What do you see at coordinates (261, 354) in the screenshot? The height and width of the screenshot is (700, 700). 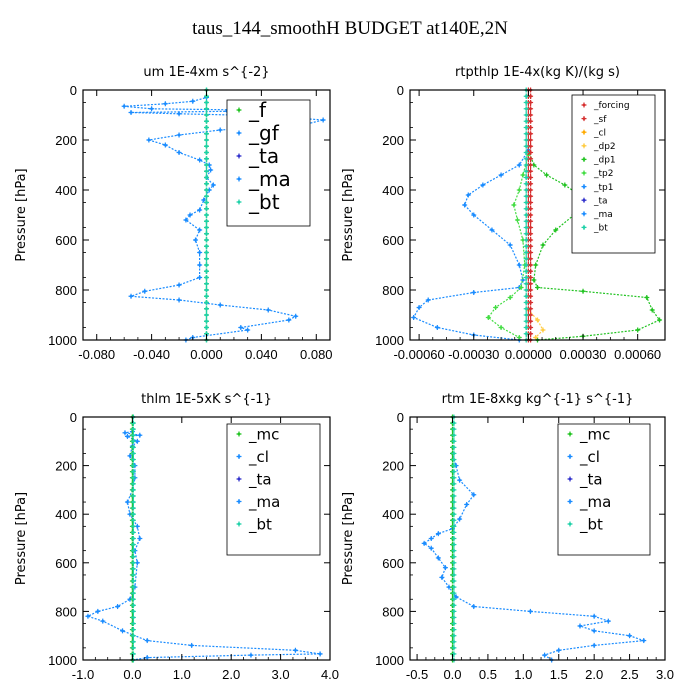 I see `x-tick-label: 0.040` at bounding box center [261, 354].